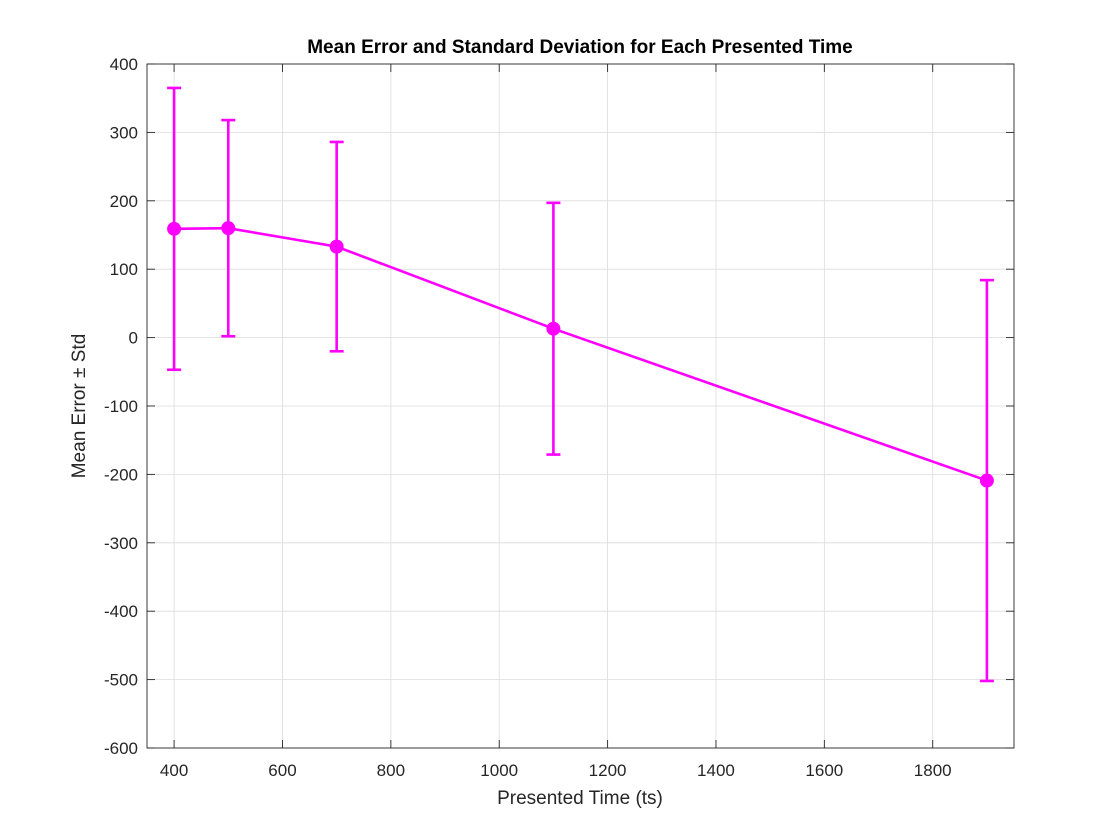  Describe the element at coordinates (121, 543) in the screenshot. I see `y-tick-label: -300` at that location.